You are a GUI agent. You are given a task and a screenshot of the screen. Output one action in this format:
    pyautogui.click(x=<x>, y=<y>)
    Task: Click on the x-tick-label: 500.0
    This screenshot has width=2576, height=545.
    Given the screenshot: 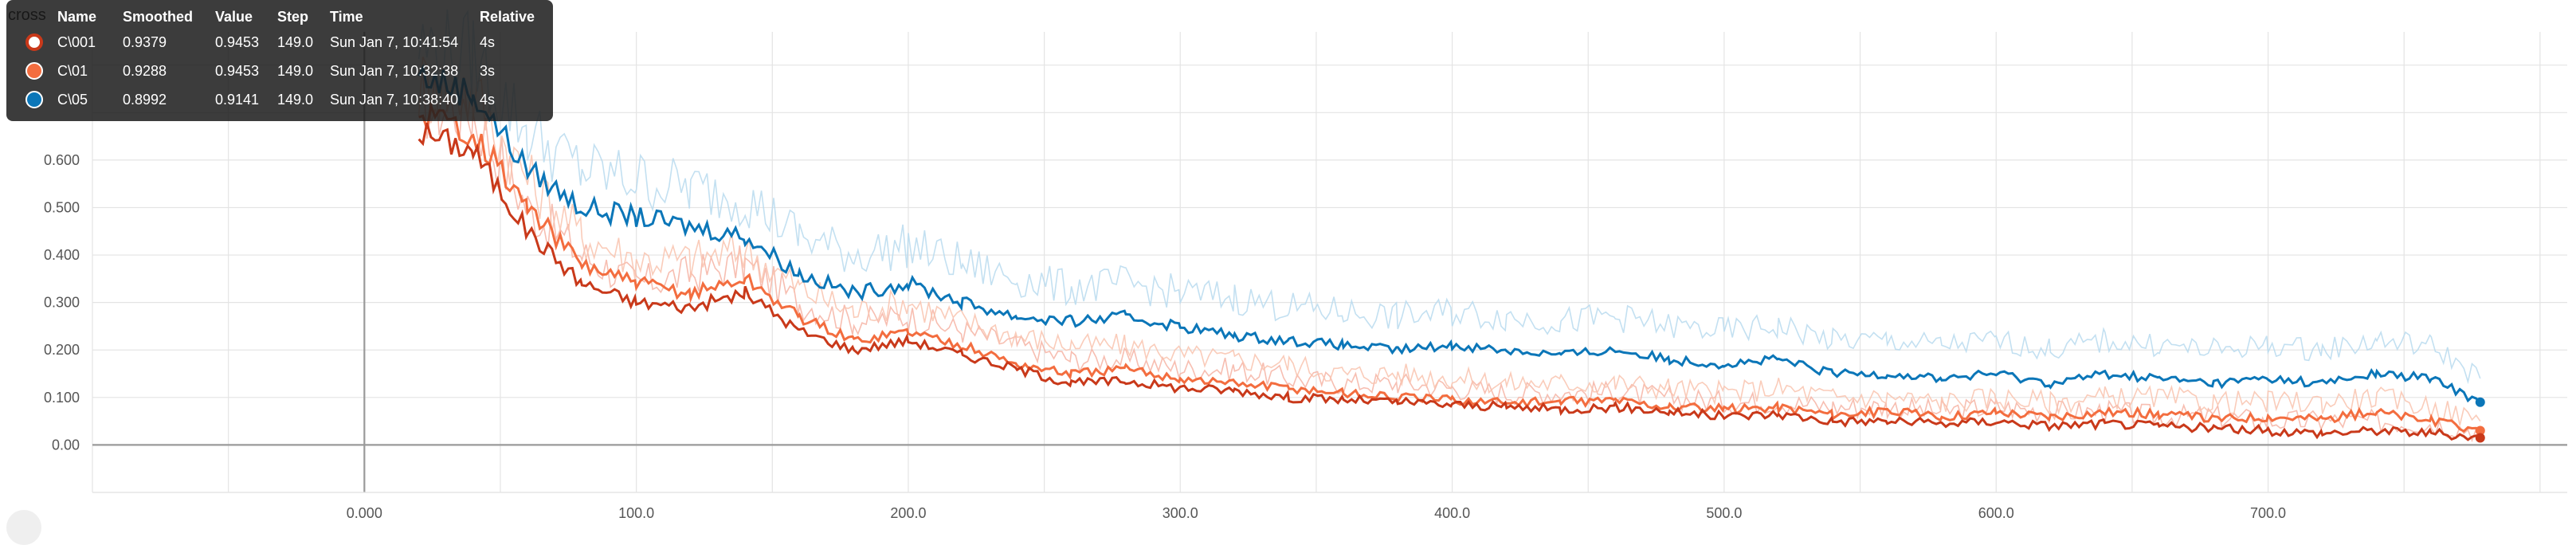 What is the action you would take?
    pyautogui.click(x=1724, y=513)
    